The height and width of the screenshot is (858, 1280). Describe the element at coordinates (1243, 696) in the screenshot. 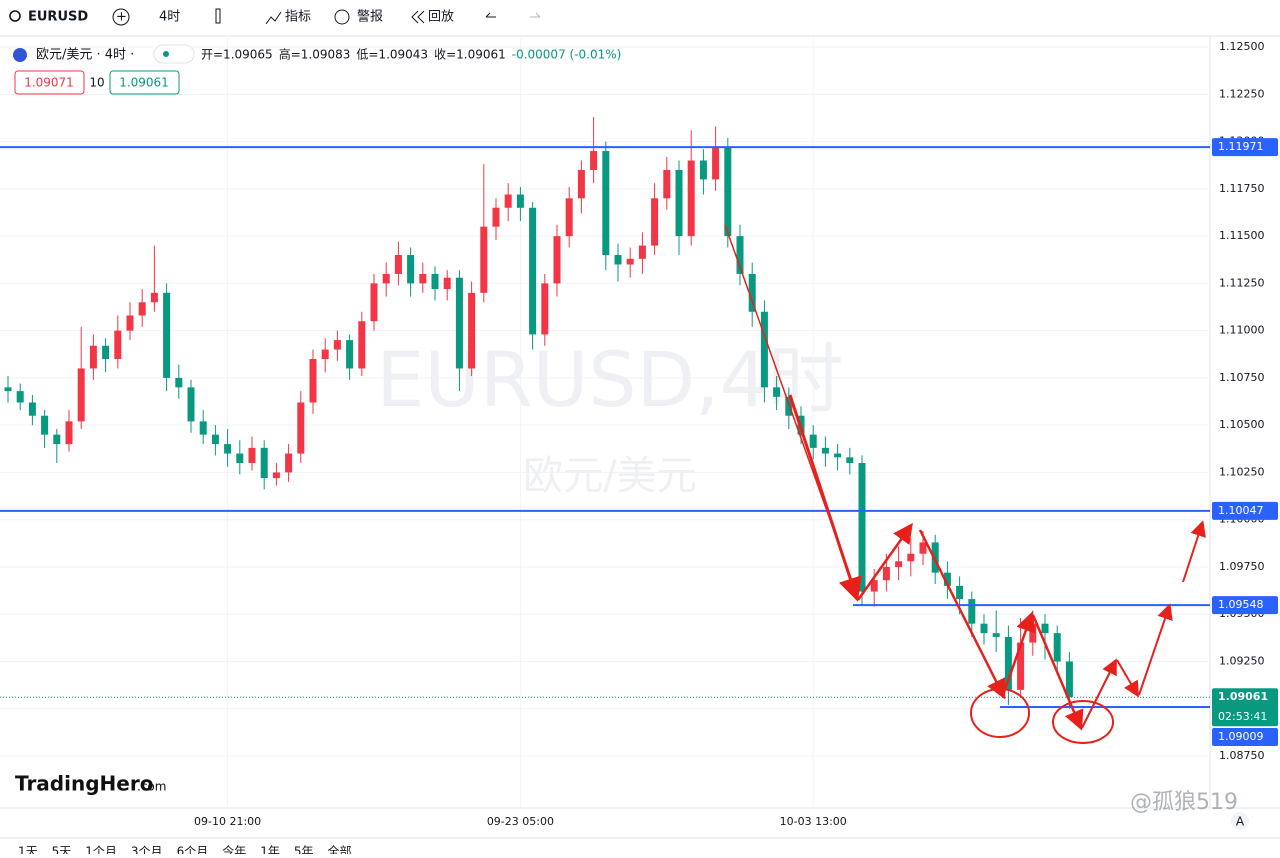

I see `last-price-label: 1.09061` at that location.